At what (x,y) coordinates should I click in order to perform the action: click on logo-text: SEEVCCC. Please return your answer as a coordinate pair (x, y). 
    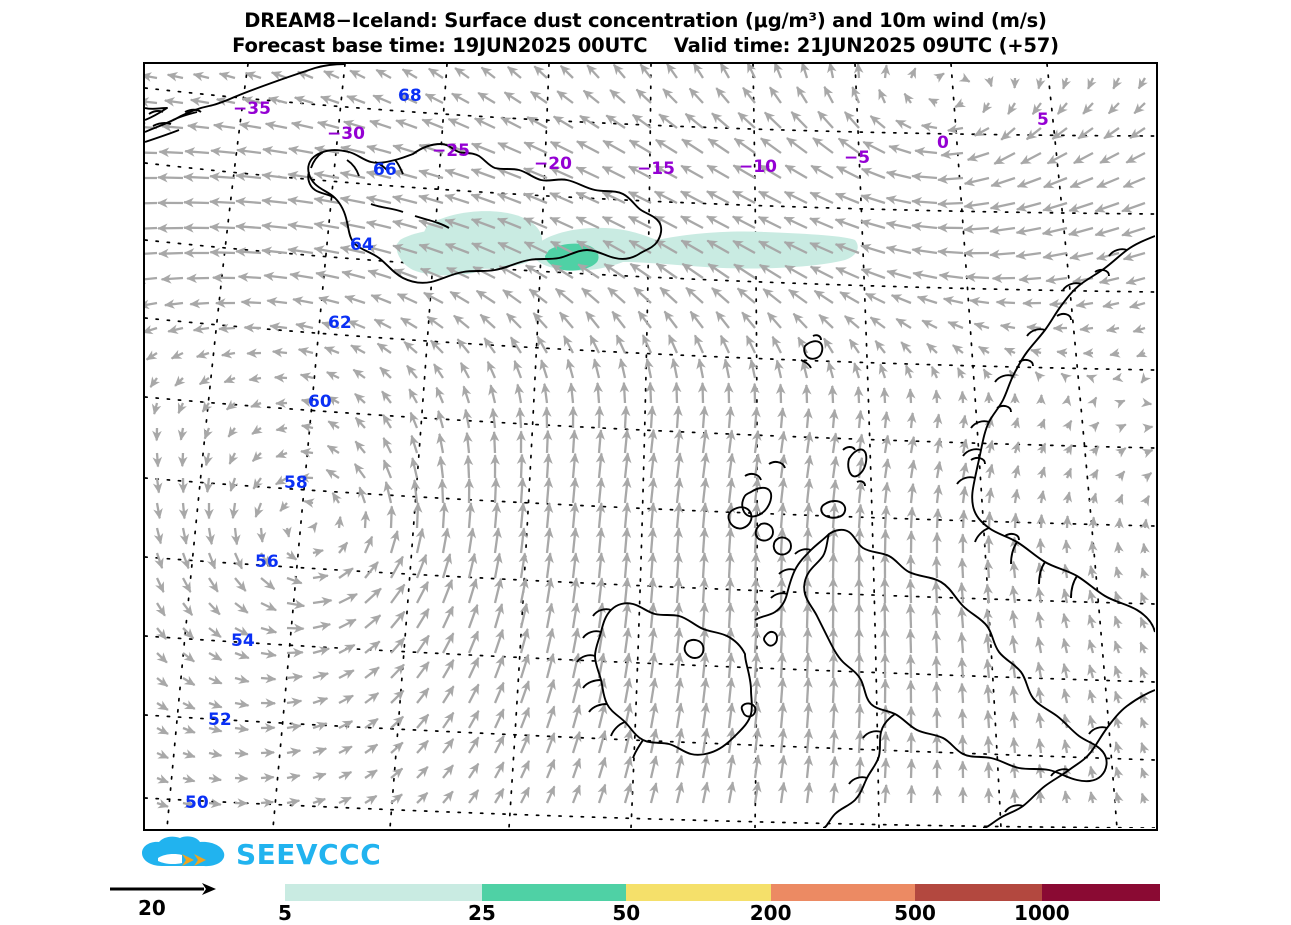
    Looking at the image, I should click on (309, 854).